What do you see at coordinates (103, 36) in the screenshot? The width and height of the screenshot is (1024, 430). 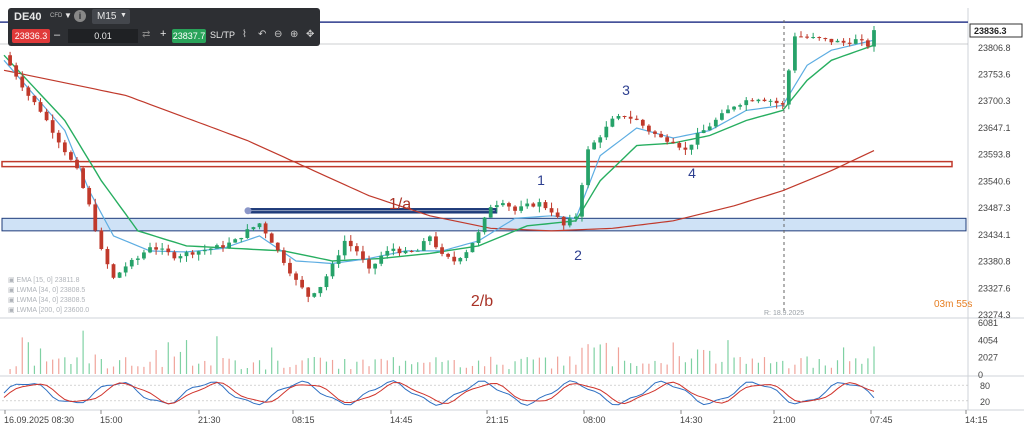 I see `quantity-field: 0.01` at bounding box center [103, 36].